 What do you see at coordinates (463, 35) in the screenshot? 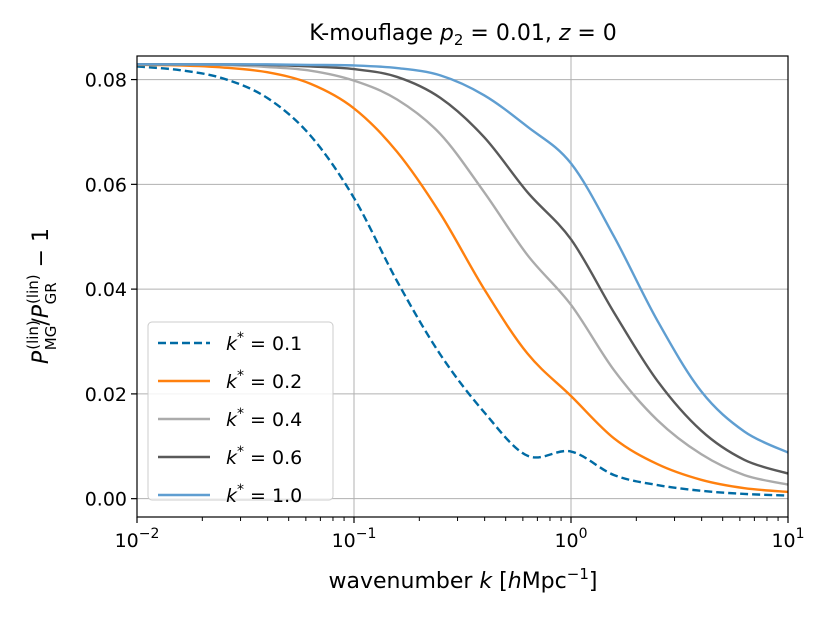
I see `chart-title: K-mouflage p2 = 0.01, z = 0` at bounding box center [463, 35].